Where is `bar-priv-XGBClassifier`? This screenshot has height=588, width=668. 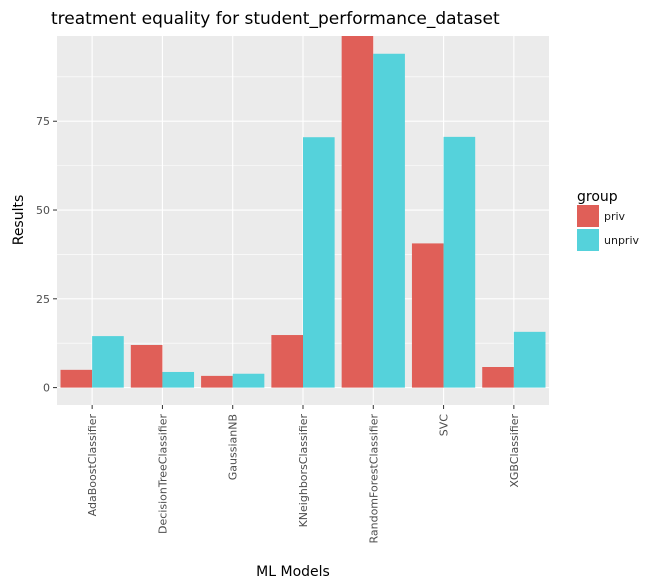 bar-priv-XGBClassifier is located at coordinates (498, 377).